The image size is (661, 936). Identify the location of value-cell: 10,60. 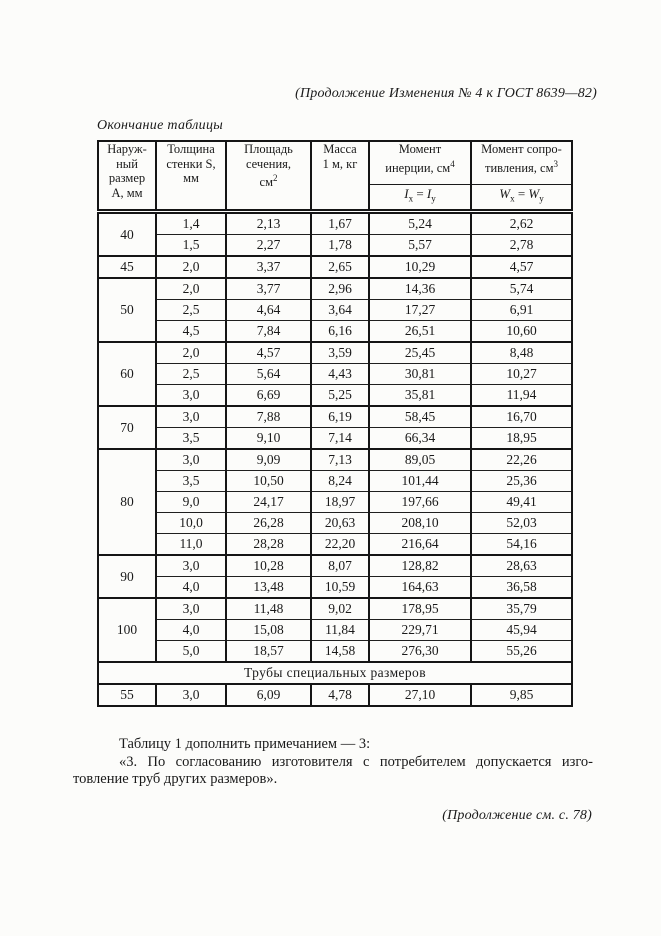
(521, 331).